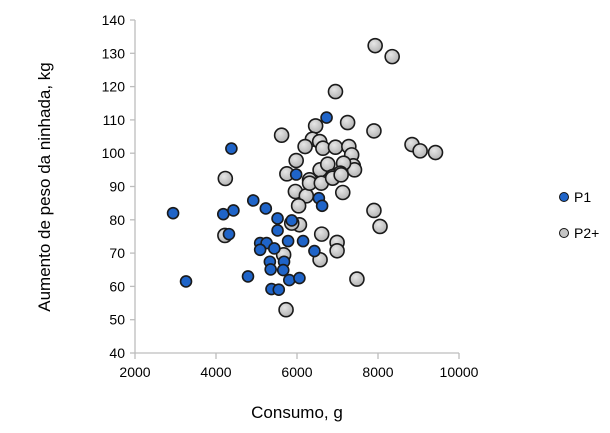 The image size is (610, 433). Describe the element at coordinates (117, 187) in the screenshot. I see `y-tick-label: 90` at that location.